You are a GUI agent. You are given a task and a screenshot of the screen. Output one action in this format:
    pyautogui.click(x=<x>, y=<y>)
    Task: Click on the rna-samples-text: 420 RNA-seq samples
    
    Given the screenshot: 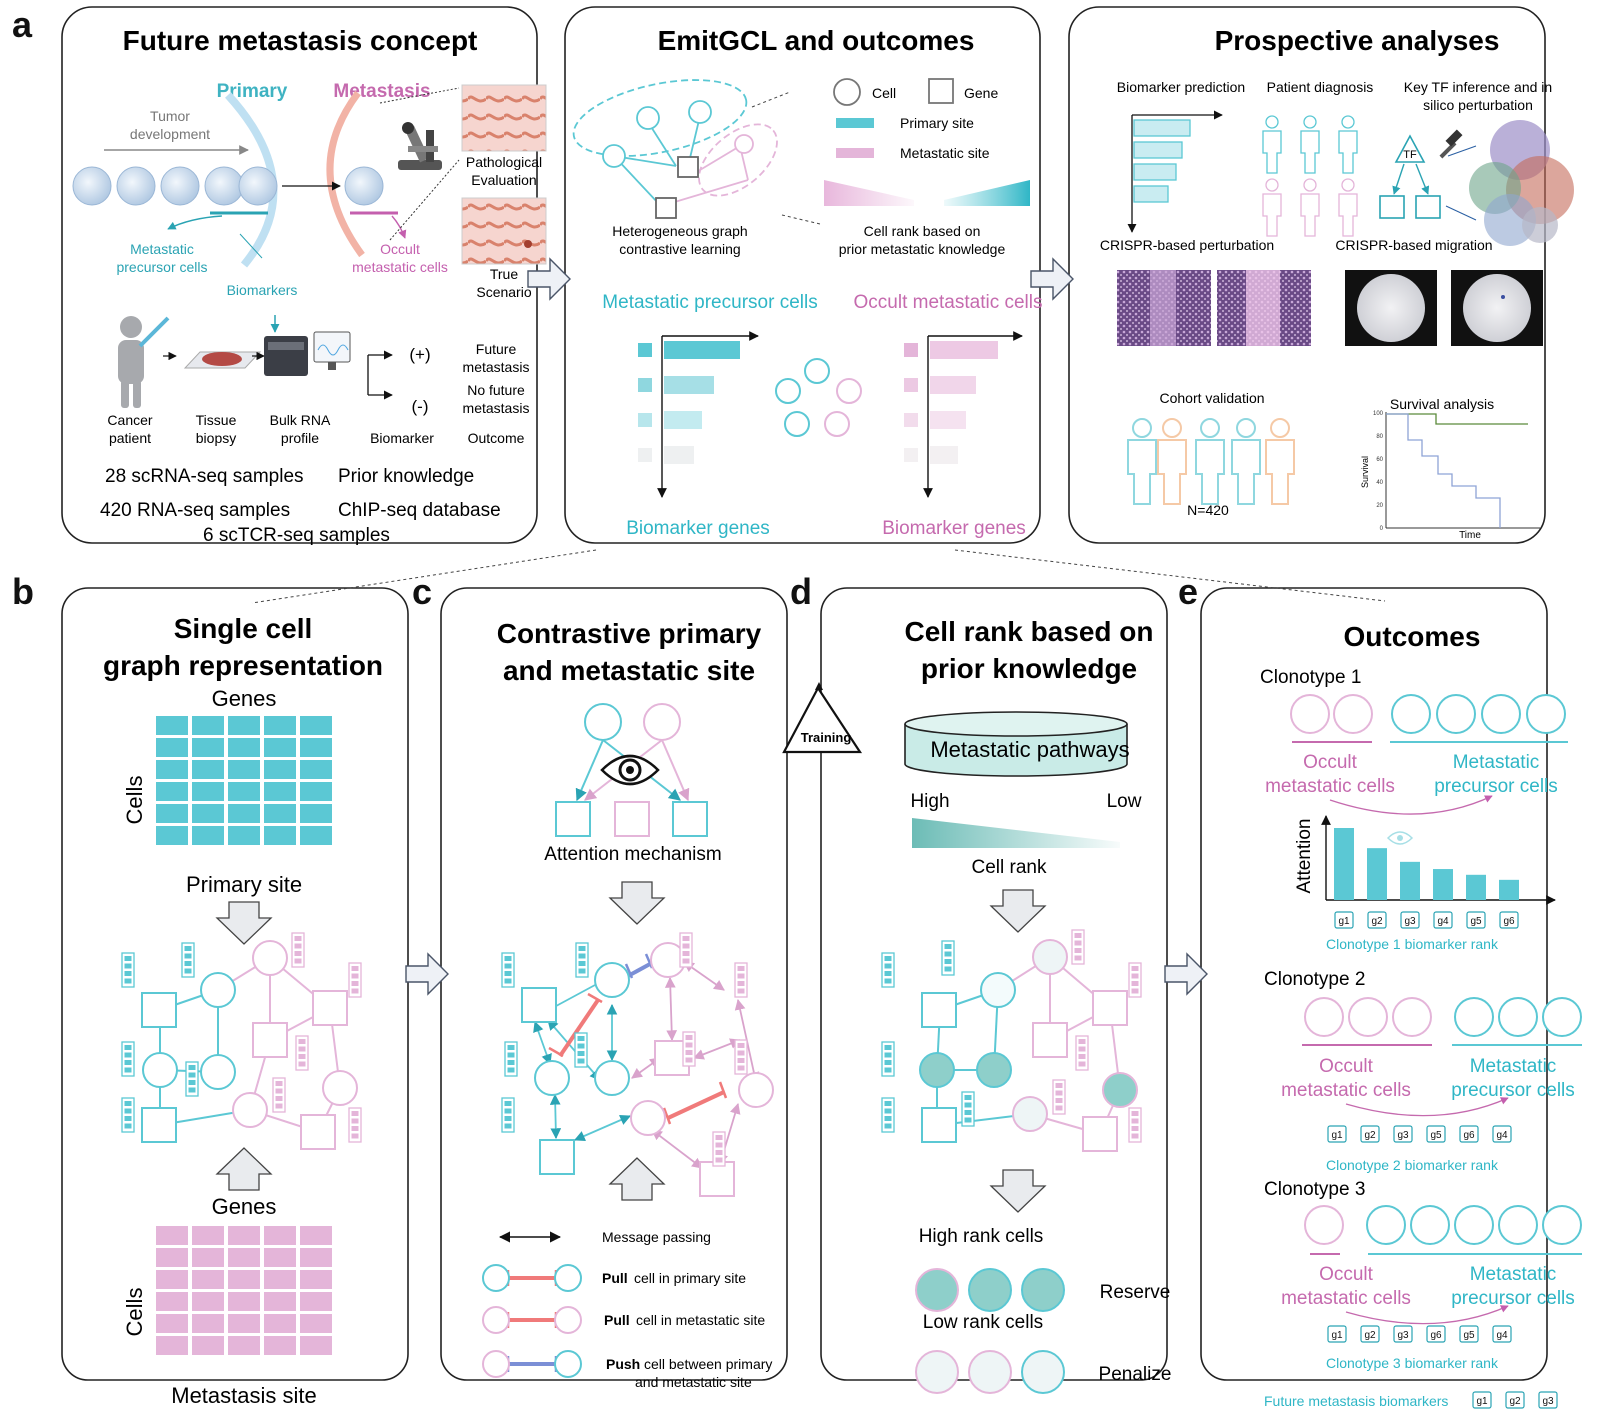 What is the action you would take?
    pyautogui.click(x=195, y=510)
    